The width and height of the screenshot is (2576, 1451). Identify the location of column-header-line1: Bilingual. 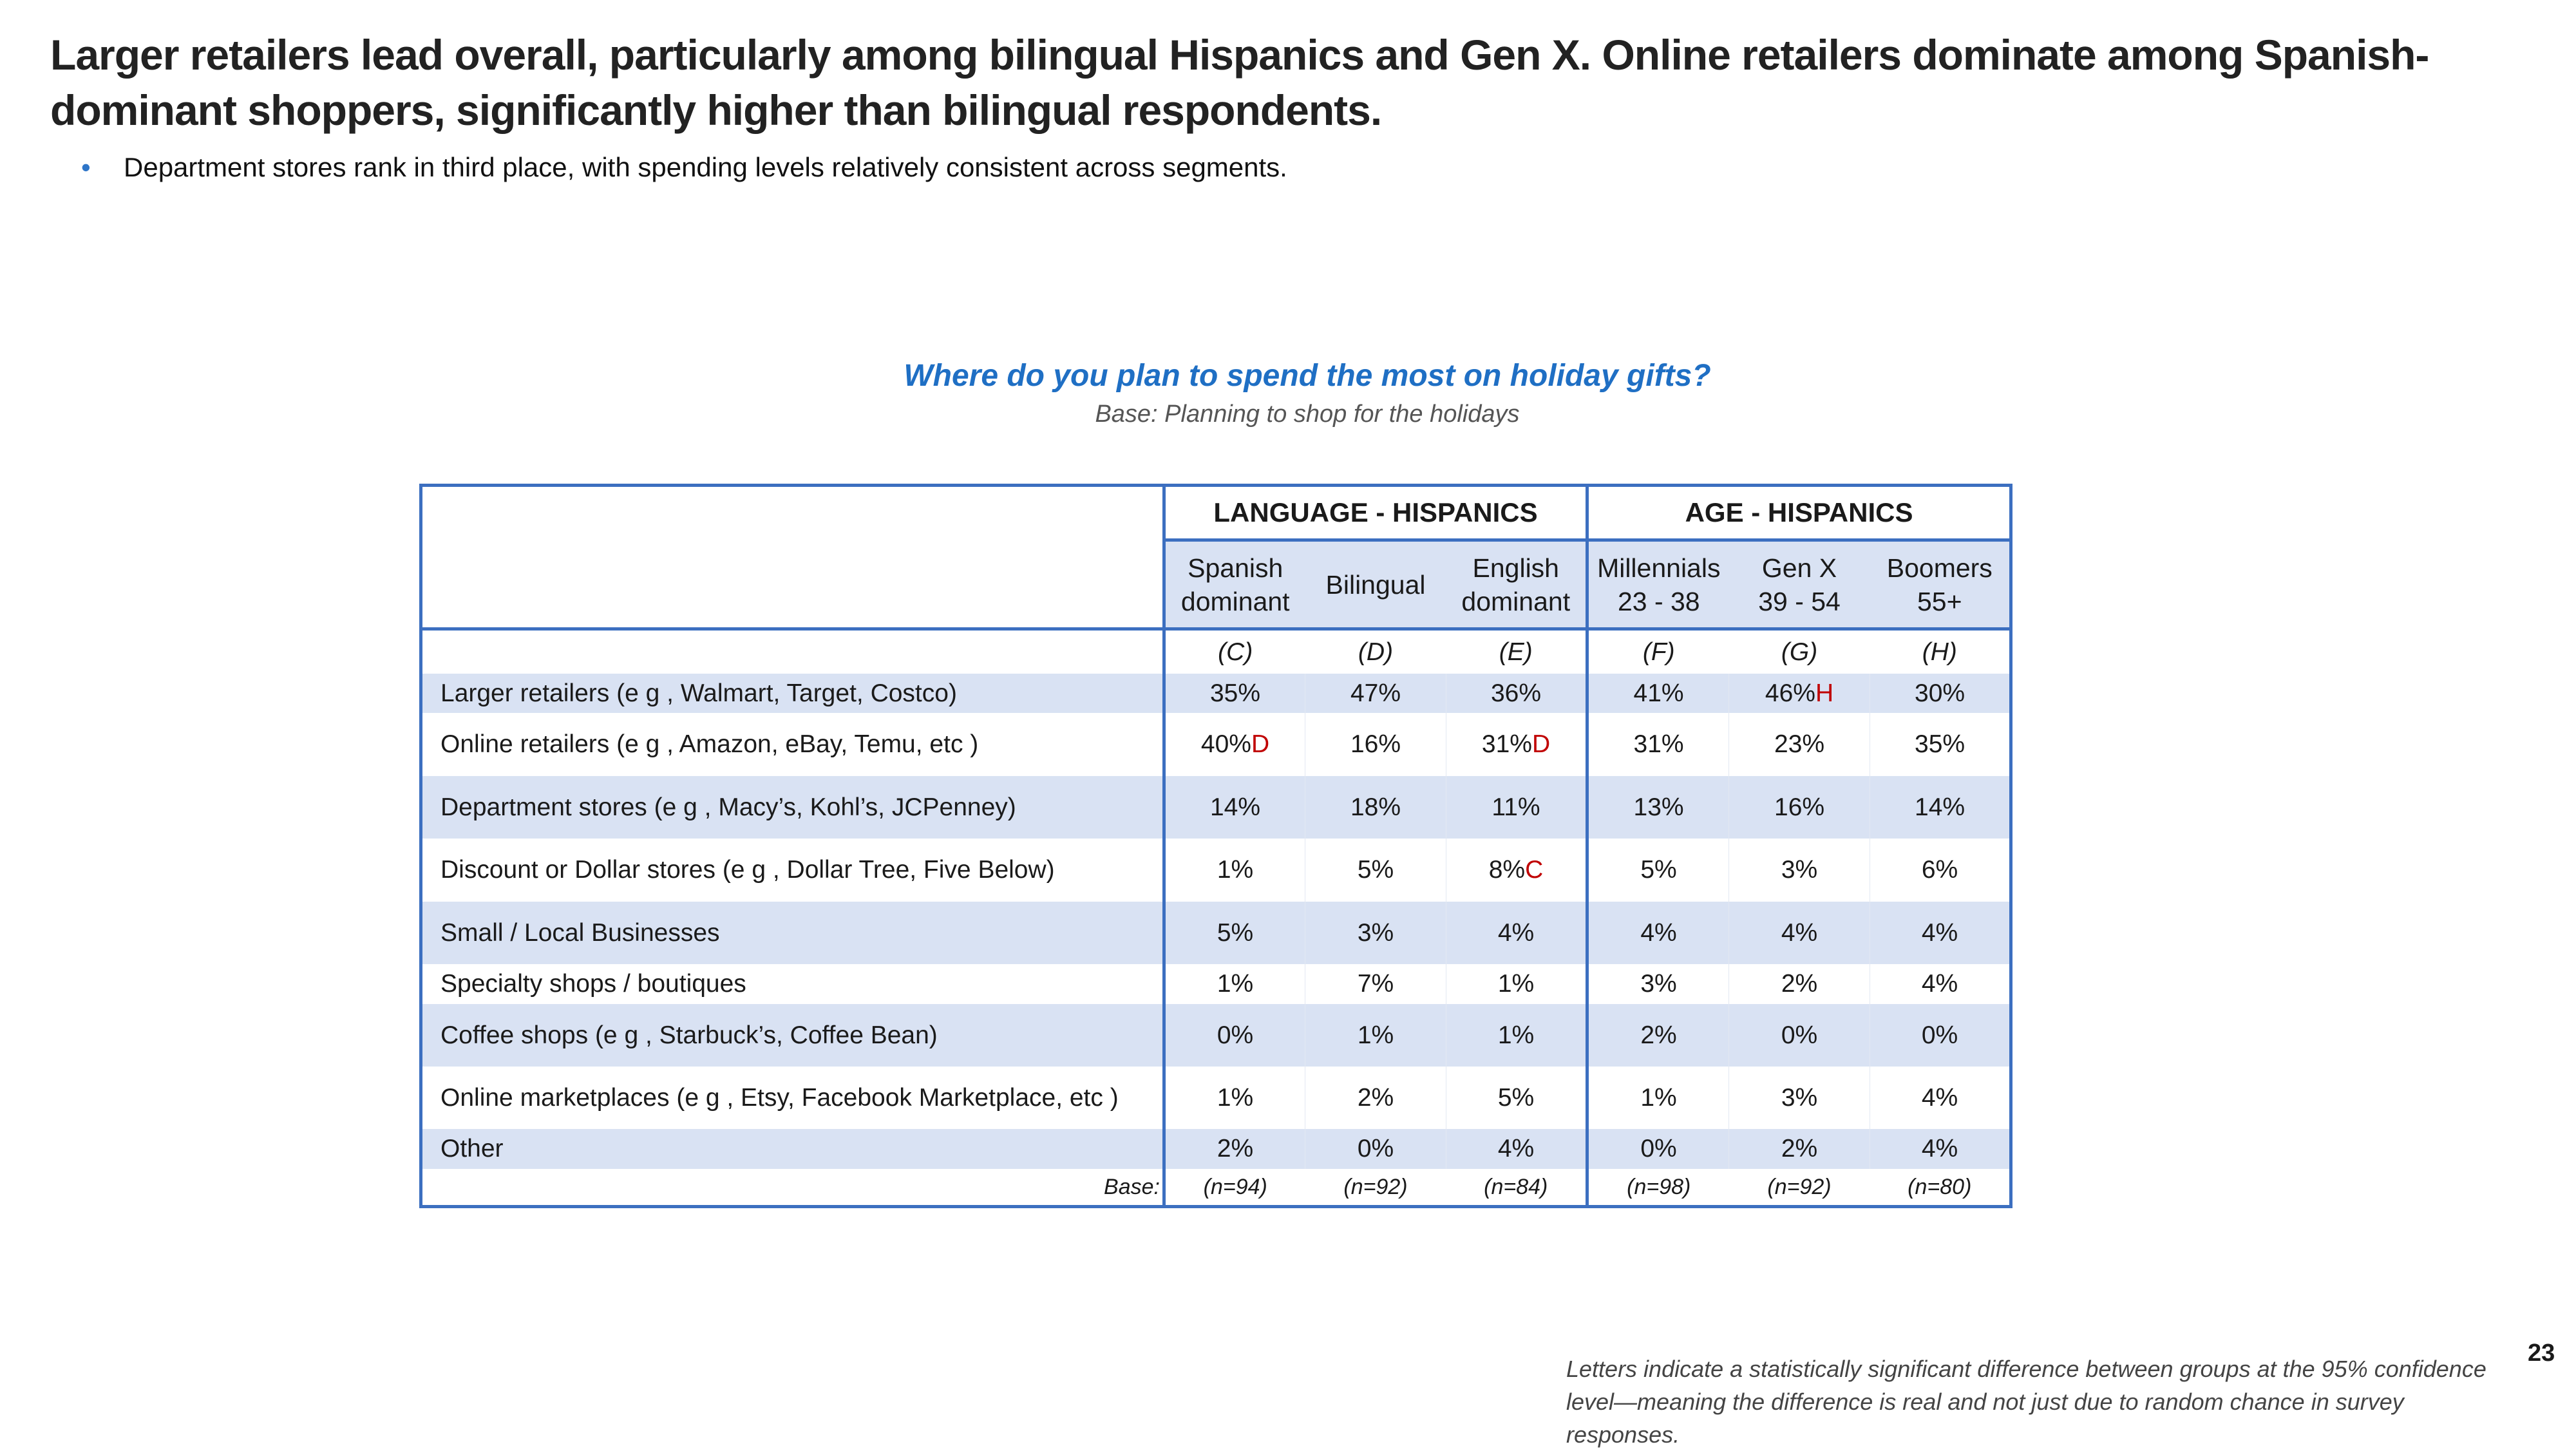
(1376, 584).